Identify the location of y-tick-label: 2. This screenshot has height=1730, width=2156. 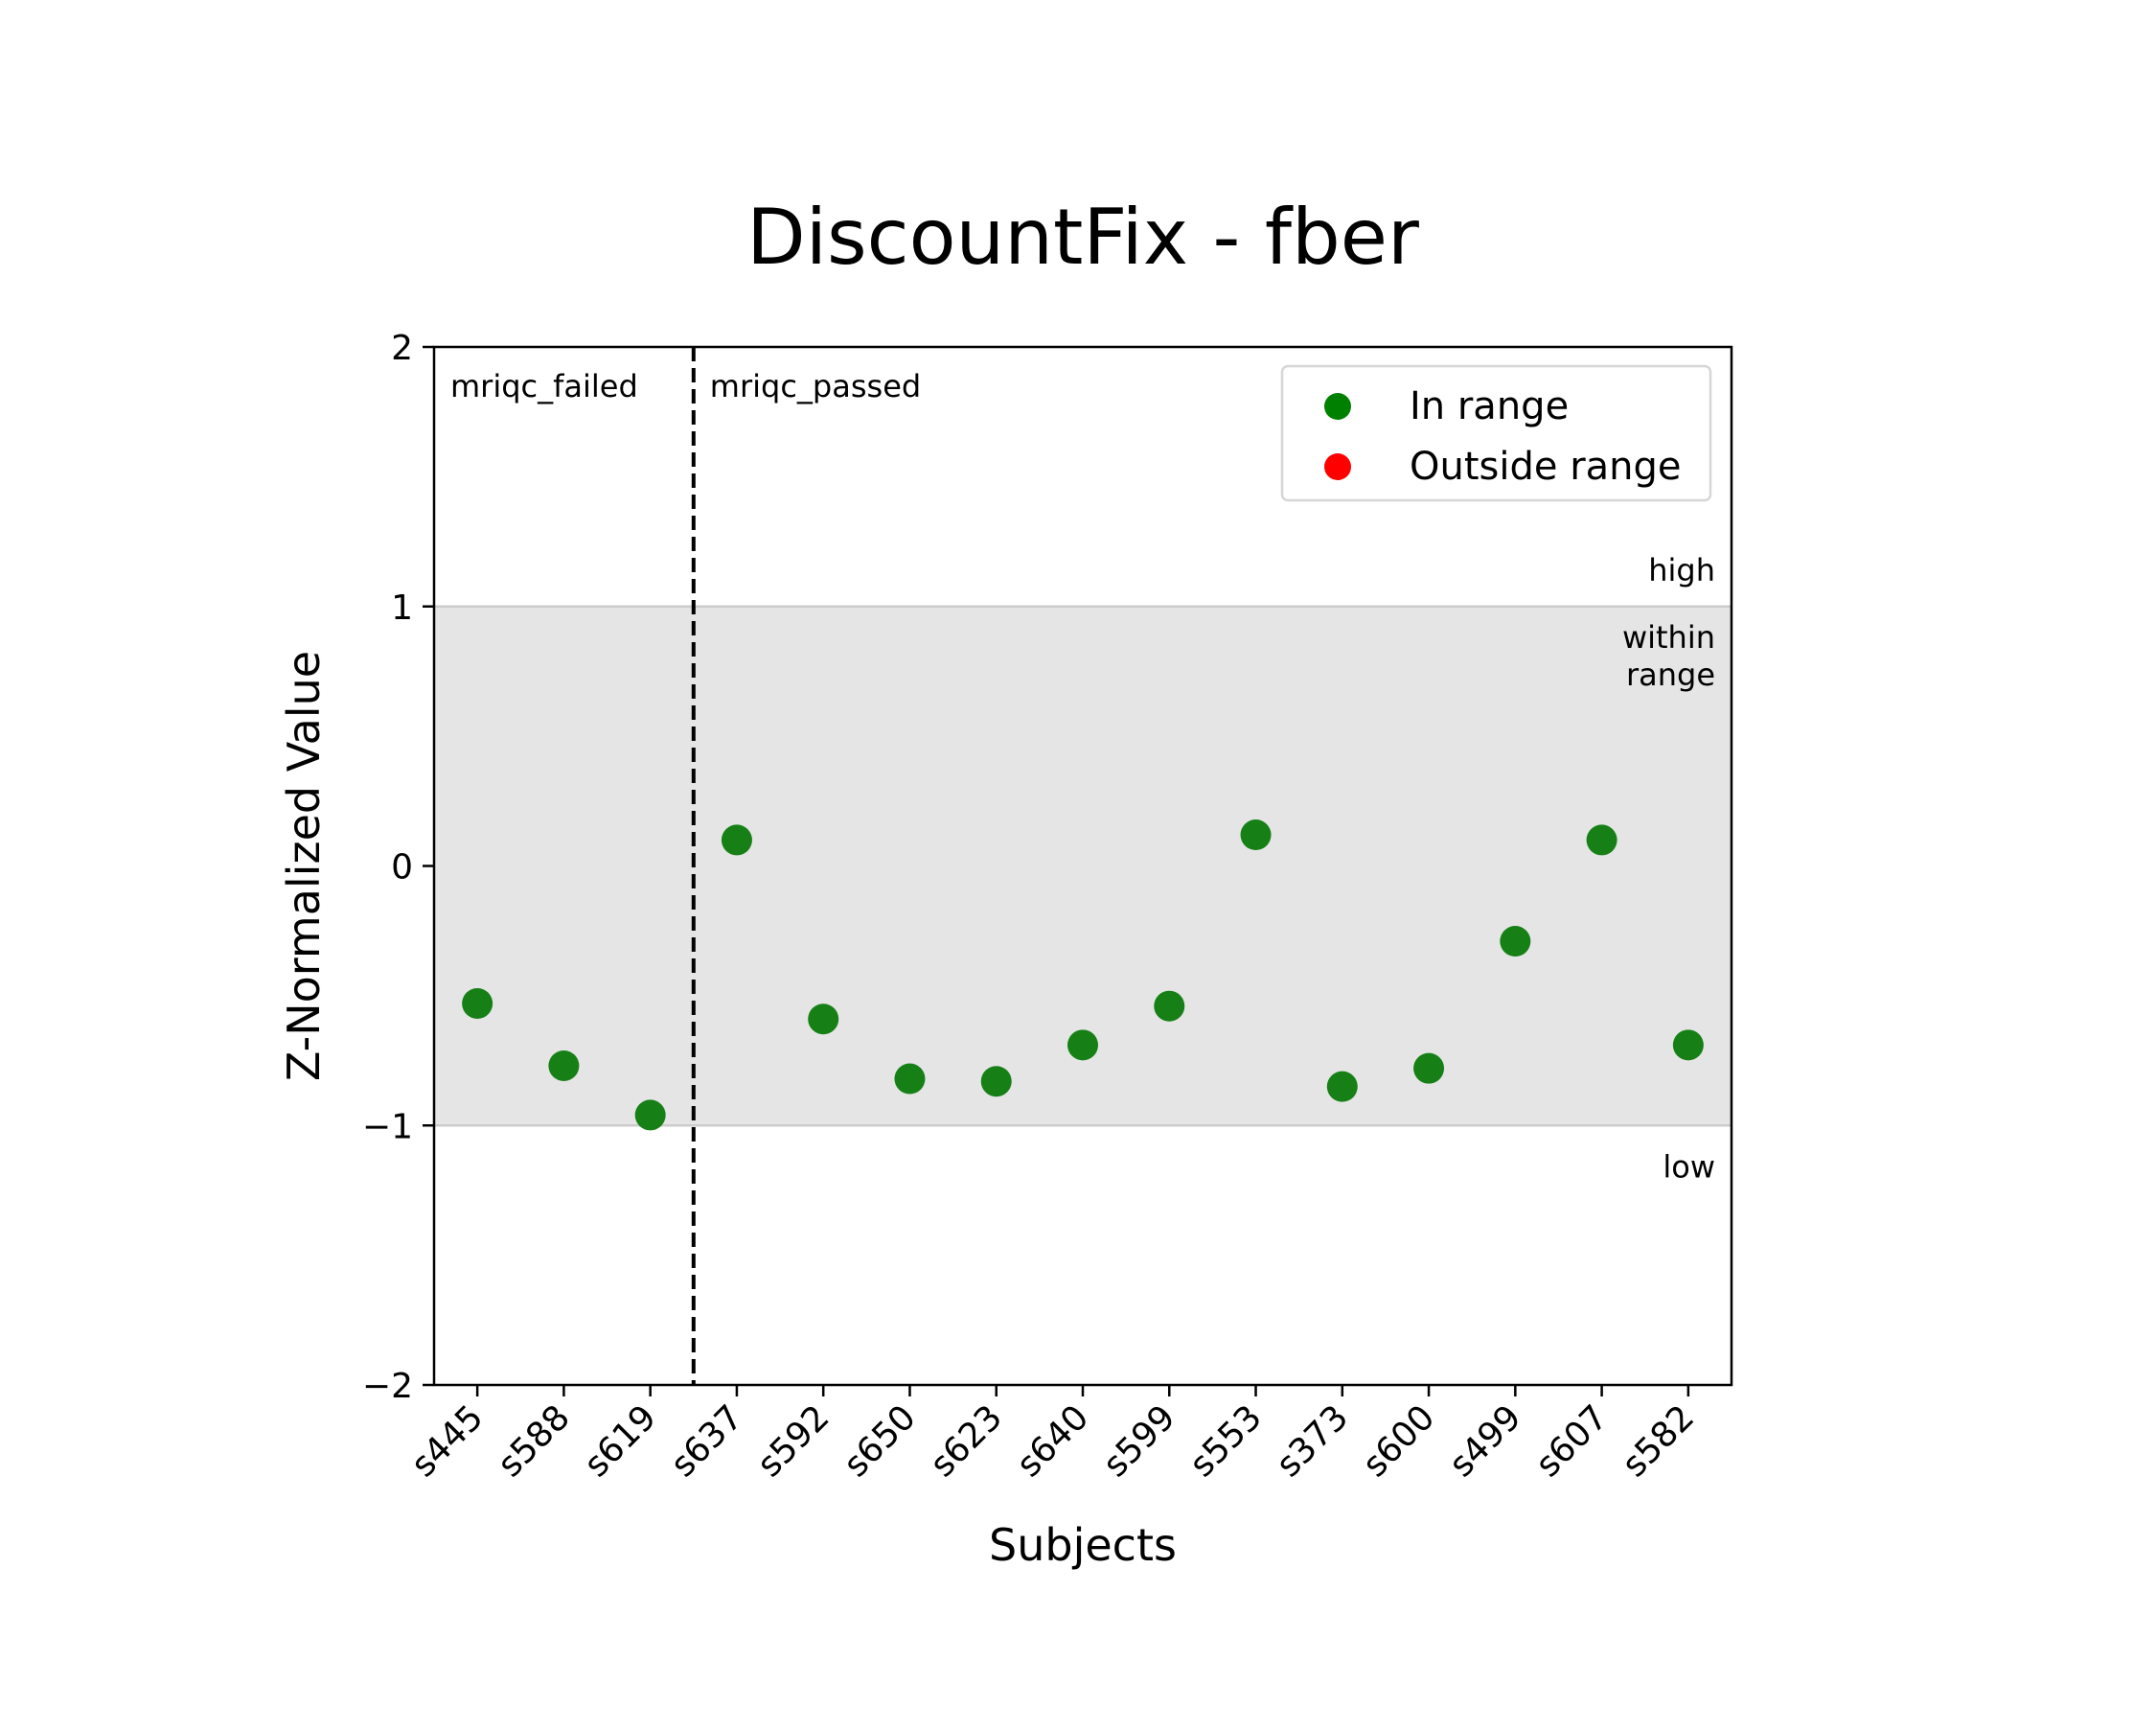
(402, 348).